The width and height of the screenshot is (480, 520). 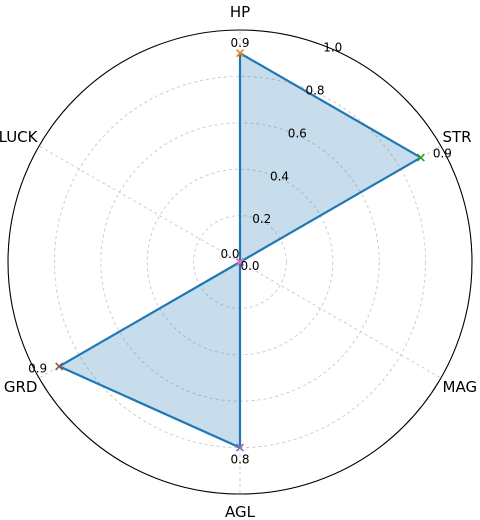 I want to click on data-point-hp, so click(x=240, y=53).